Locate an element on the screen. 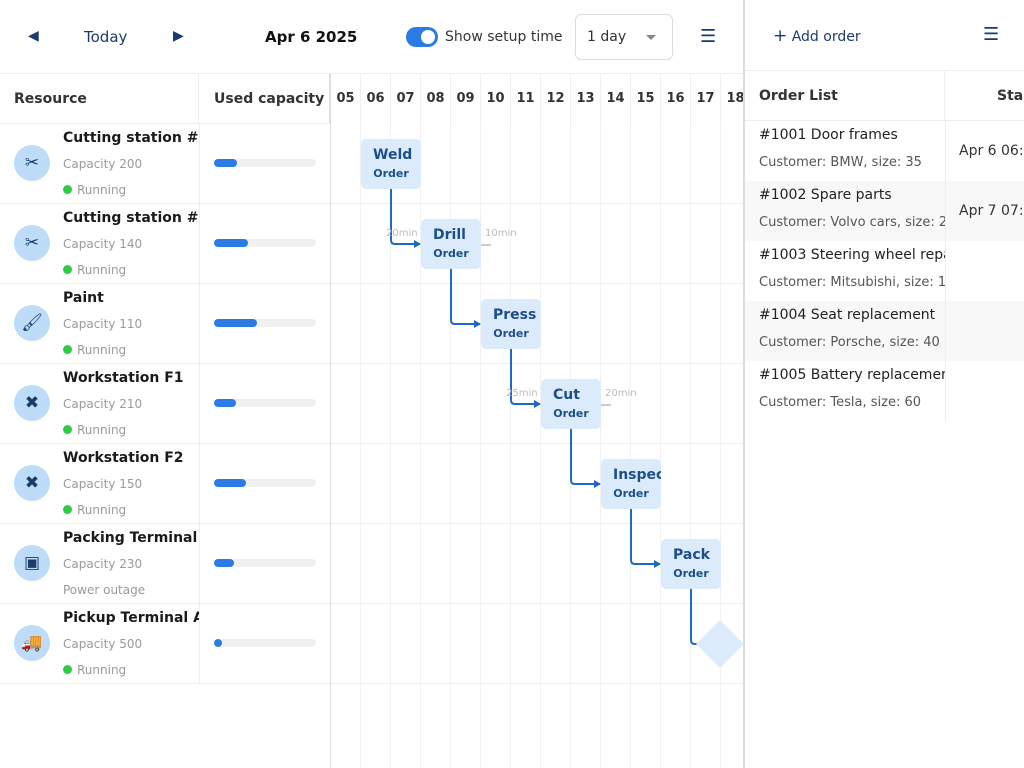  current-date: Apr 6 2025 is located at coordinates (311, 37).